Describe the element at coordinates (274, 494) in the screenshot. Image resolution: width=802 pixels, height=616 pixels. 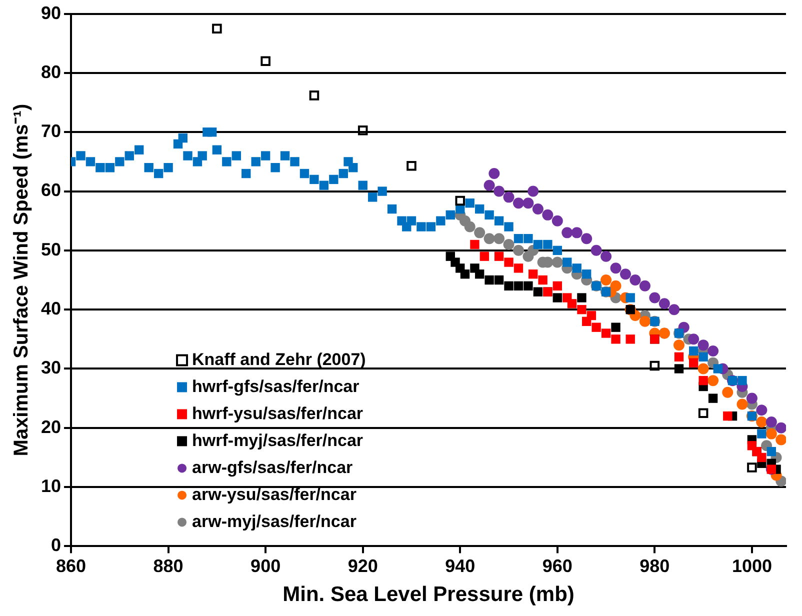
I see `legend-label: arw-ysu/sas/fer/ncar` at that location.